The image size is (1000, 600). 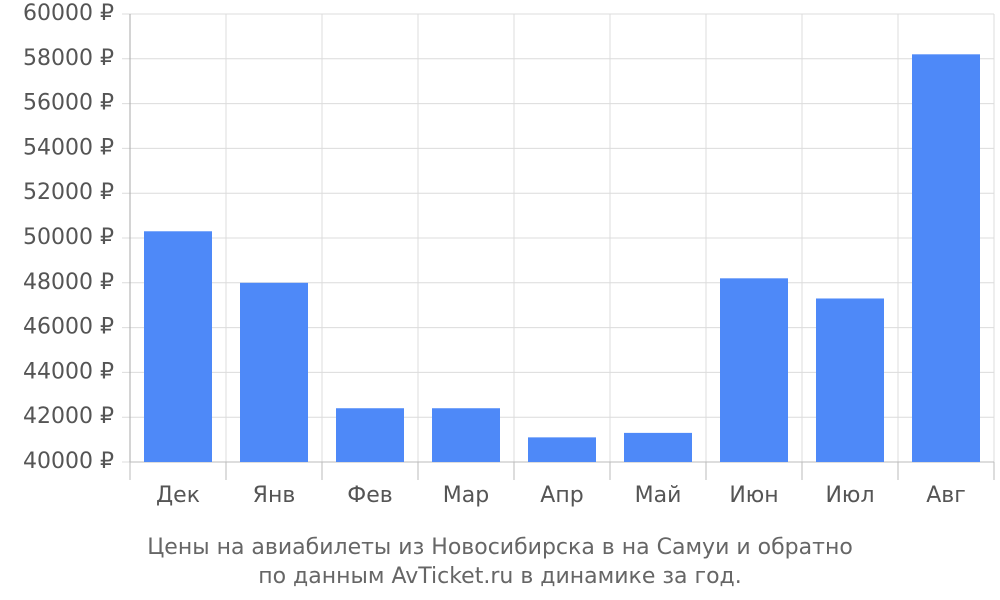 What do you see at coordinates (658, 495) in the screenshot?
I see `x-tick-label: Май` at bounding box center [658, 495].